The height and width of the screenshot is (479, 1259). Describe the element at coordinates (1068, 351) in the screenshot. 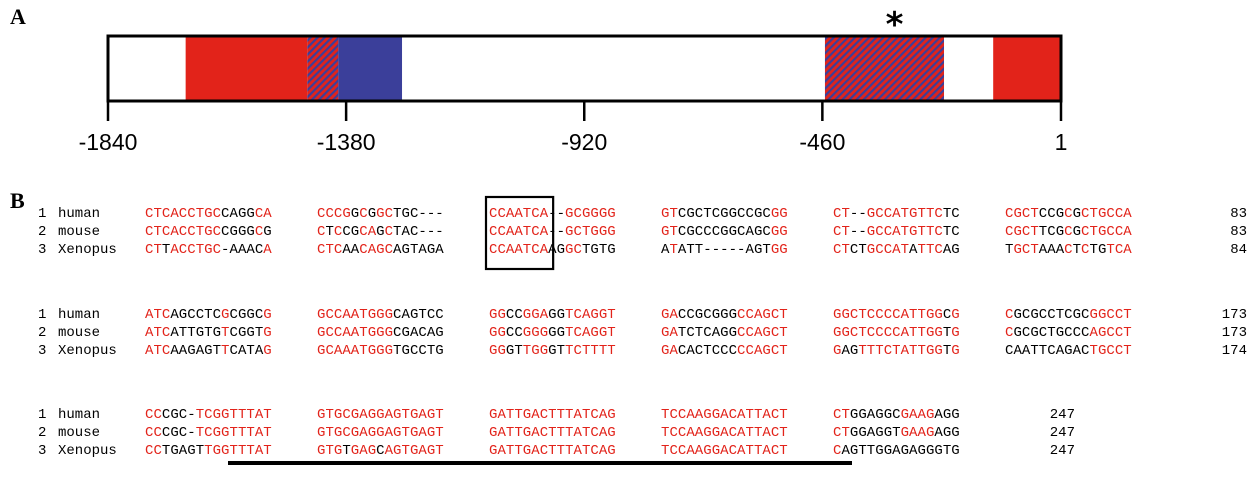

I see `sequence-group: CAATTCAGACTGCCT` at that location.